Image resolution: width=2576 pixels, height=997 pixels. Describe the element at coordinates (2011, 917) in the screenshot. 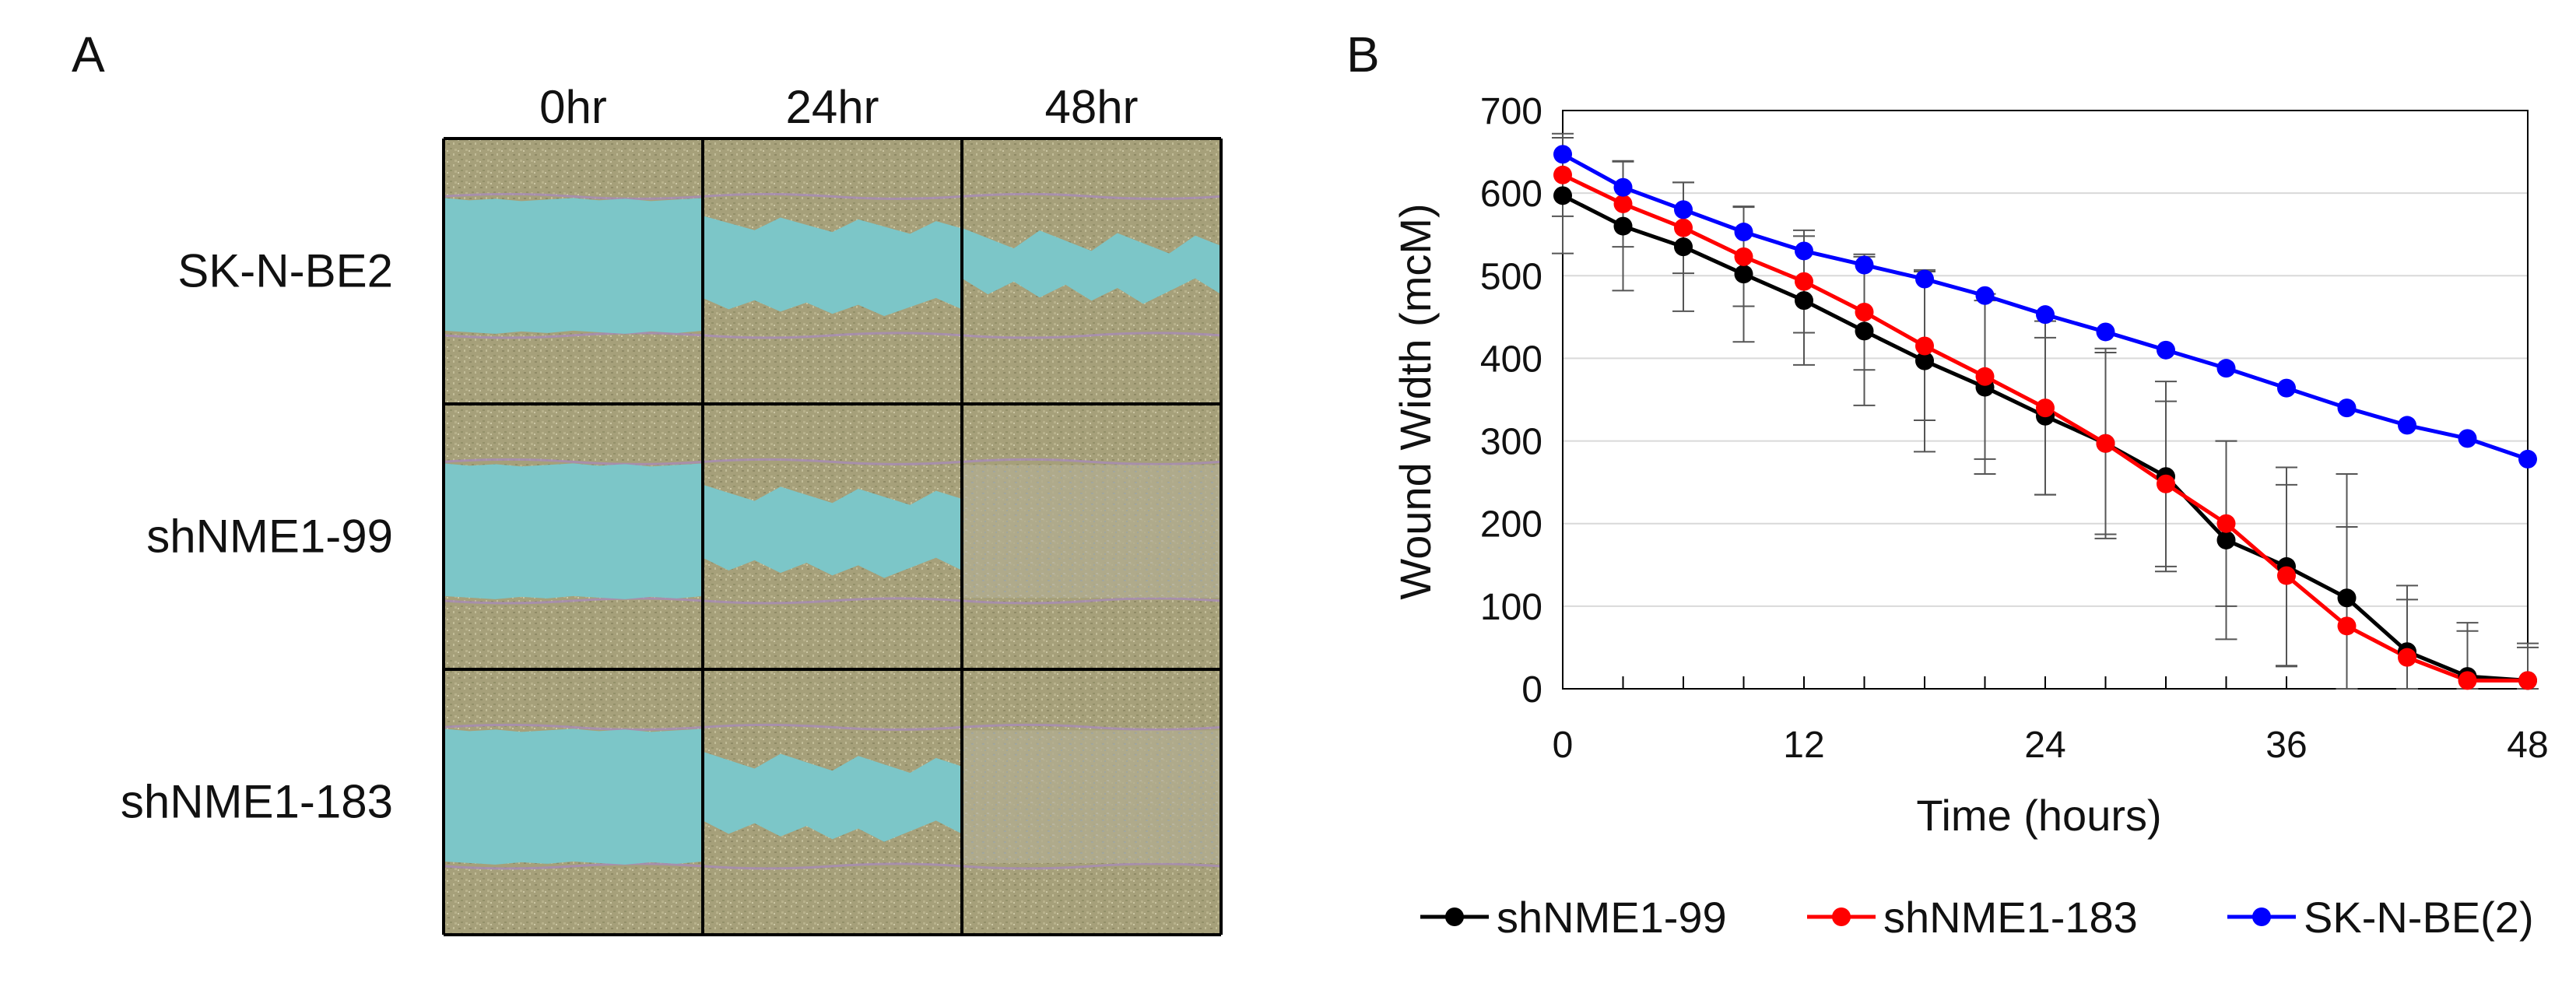

I see `legend-label: shNME1-183` at that location.